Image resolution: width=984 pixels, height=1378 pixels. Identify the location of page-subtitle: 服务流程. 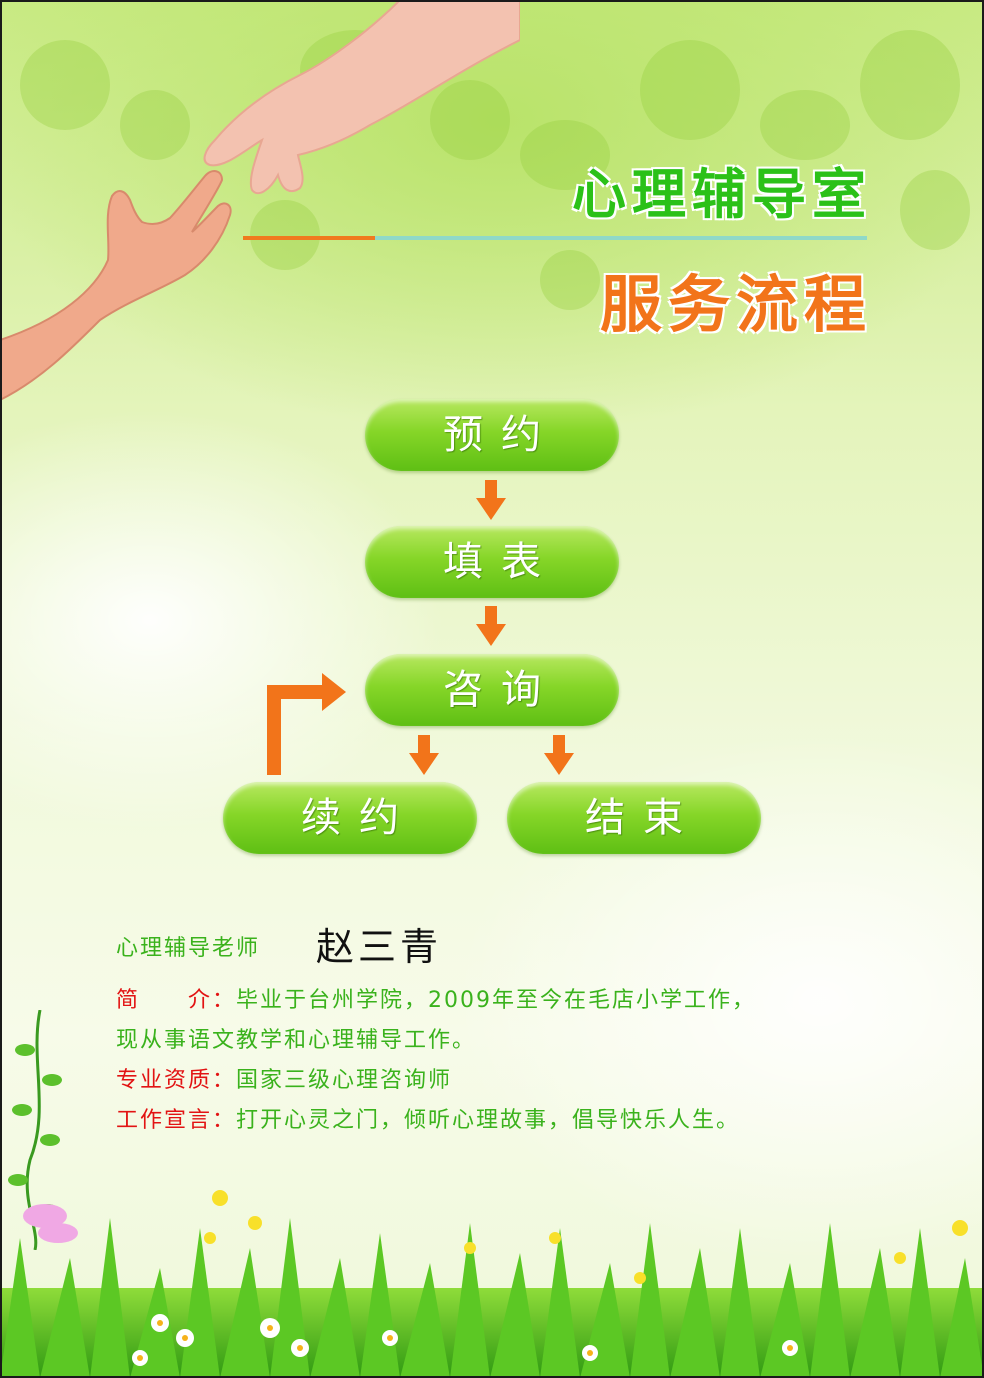
(735, 304).